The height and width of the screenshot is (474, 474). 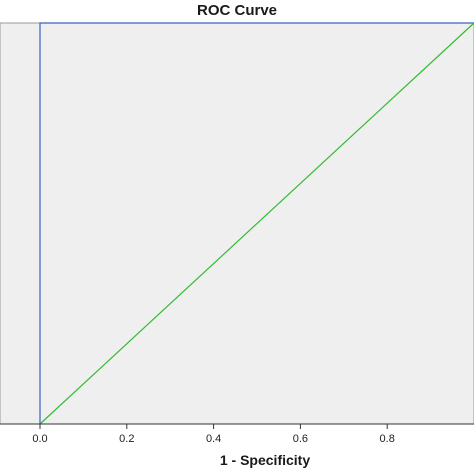 What do you see at coordinates (126, 439) in the screenshot?
I see `x-tick-label: 0.2` at bounding box center [126, 439].